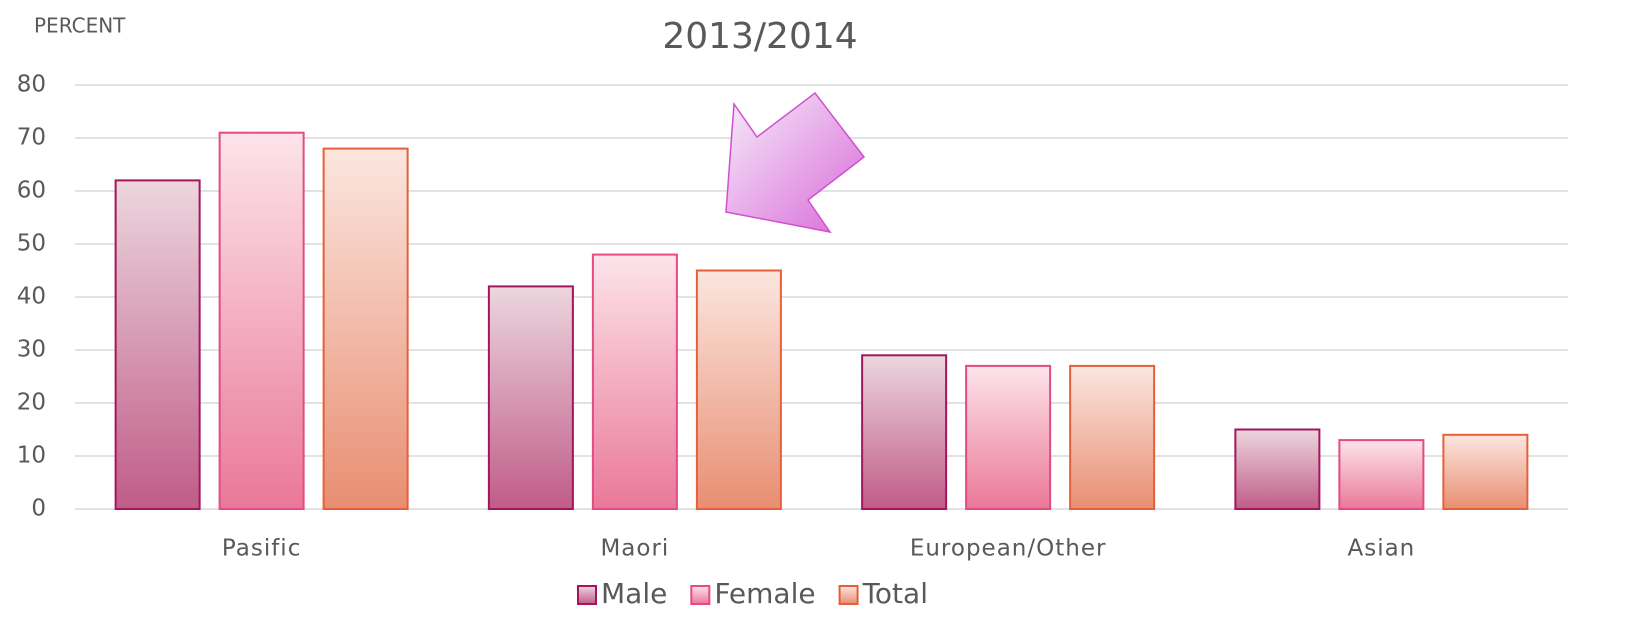  I want to click on y-tick-label: 70, so click(31, 138).